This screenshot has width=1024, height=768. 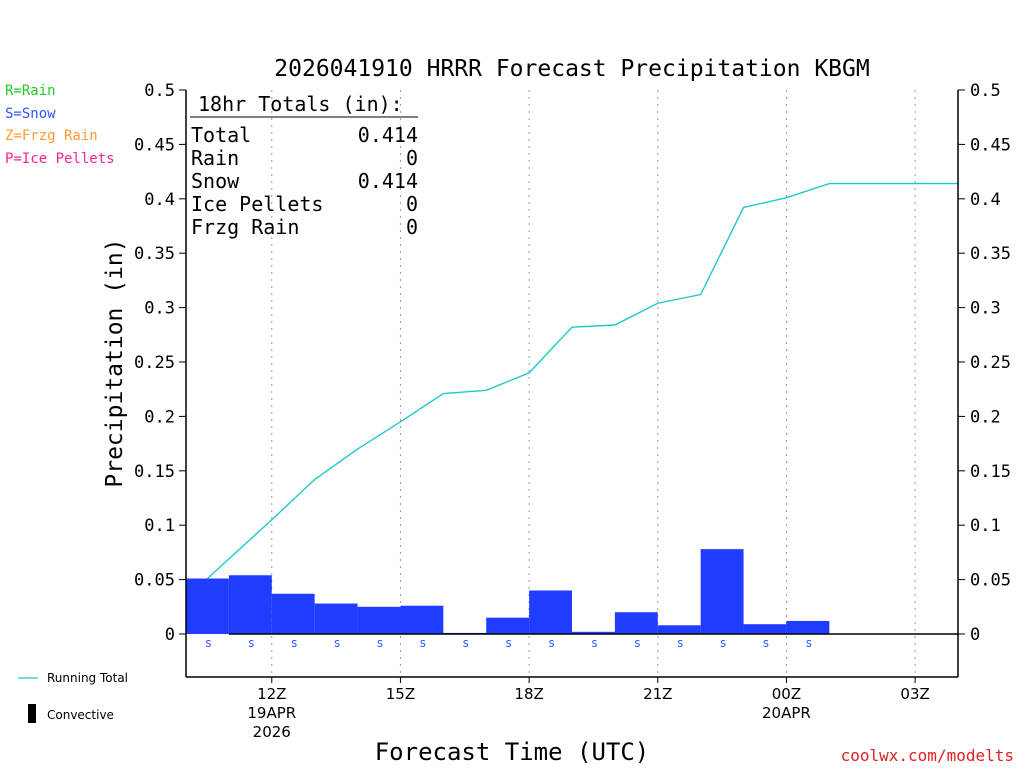 I want to click on type-marker-hour-24: s, so click(x=765, y=643).